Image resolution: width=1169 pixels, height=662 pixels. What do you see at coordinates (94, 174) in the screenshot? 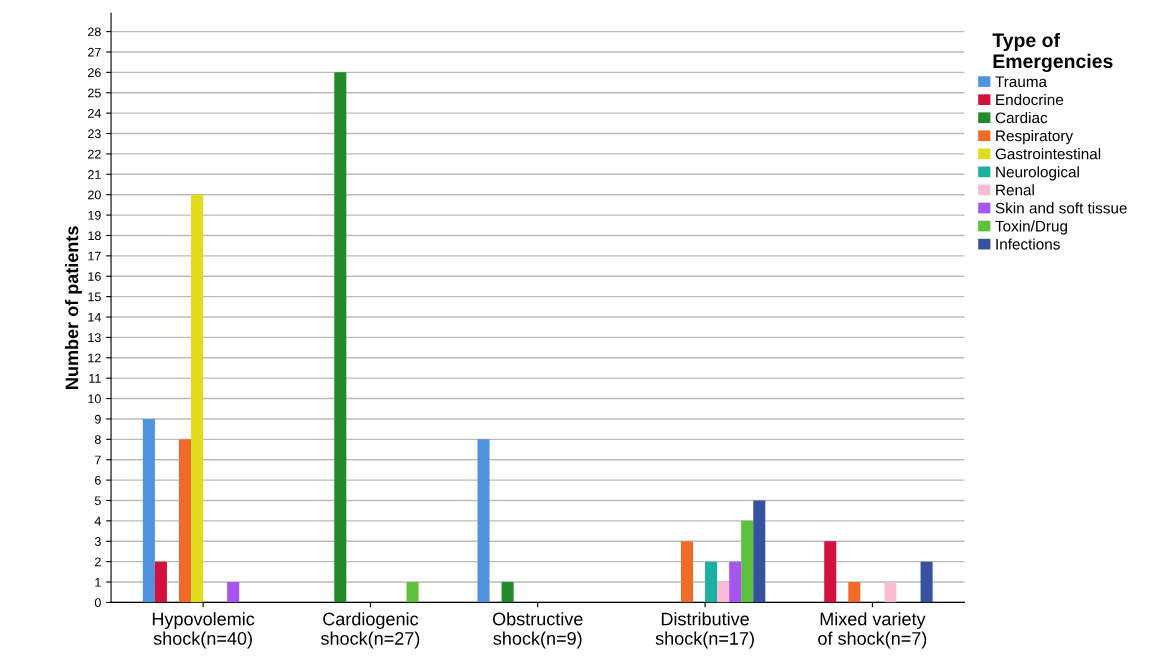
I see `y-tick-label: 21` at bounding box center [94, 174].